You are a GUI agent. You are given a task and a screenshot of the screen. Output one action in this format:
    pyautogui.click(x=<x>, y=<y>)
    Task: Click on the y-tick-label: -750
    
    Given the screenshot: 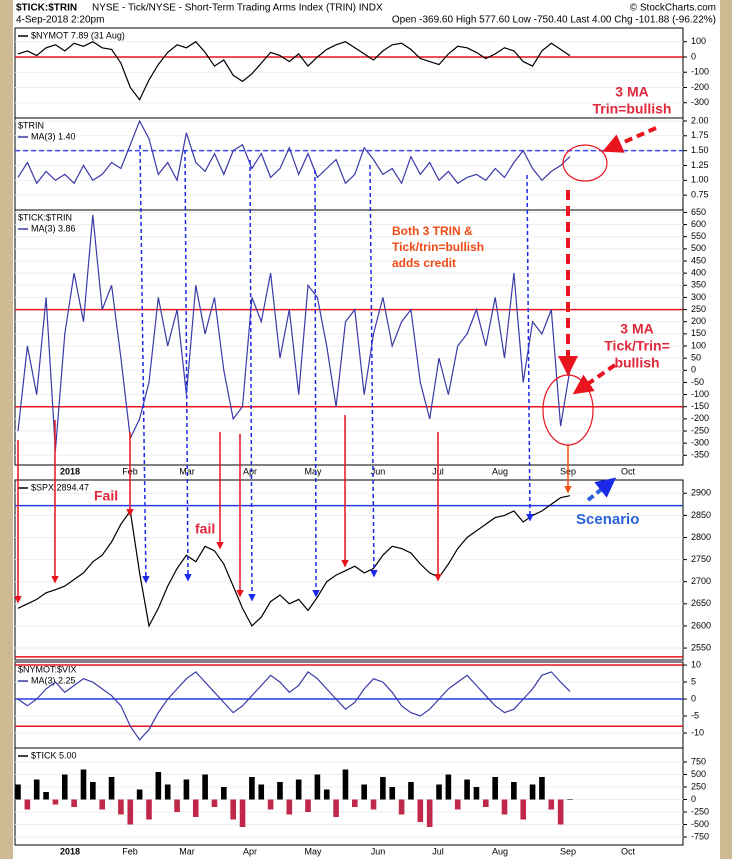 What is the action you would take?
    pyautogui.click(x=700, y=836)
    